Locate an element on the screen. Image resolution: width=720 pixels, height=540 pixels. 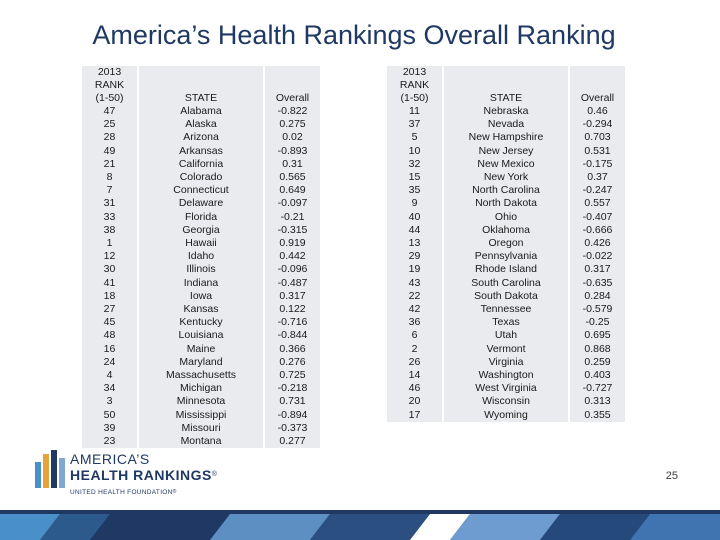
cell-rank: 50 is located at coordinates (109, 415).